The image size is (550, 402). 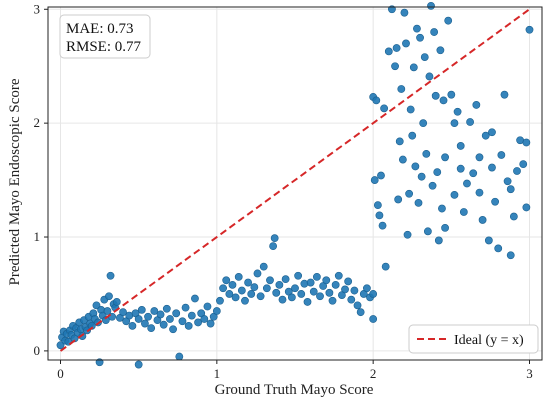 I want to click on x-tick-label: 1, so click(x=217, y=373).